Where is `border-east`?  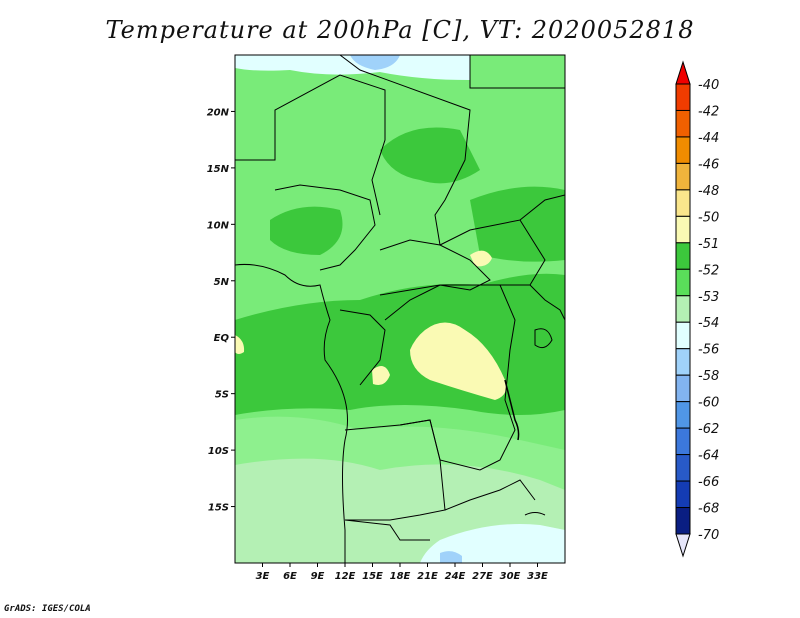
border-east is located at coordinates (547, 302).